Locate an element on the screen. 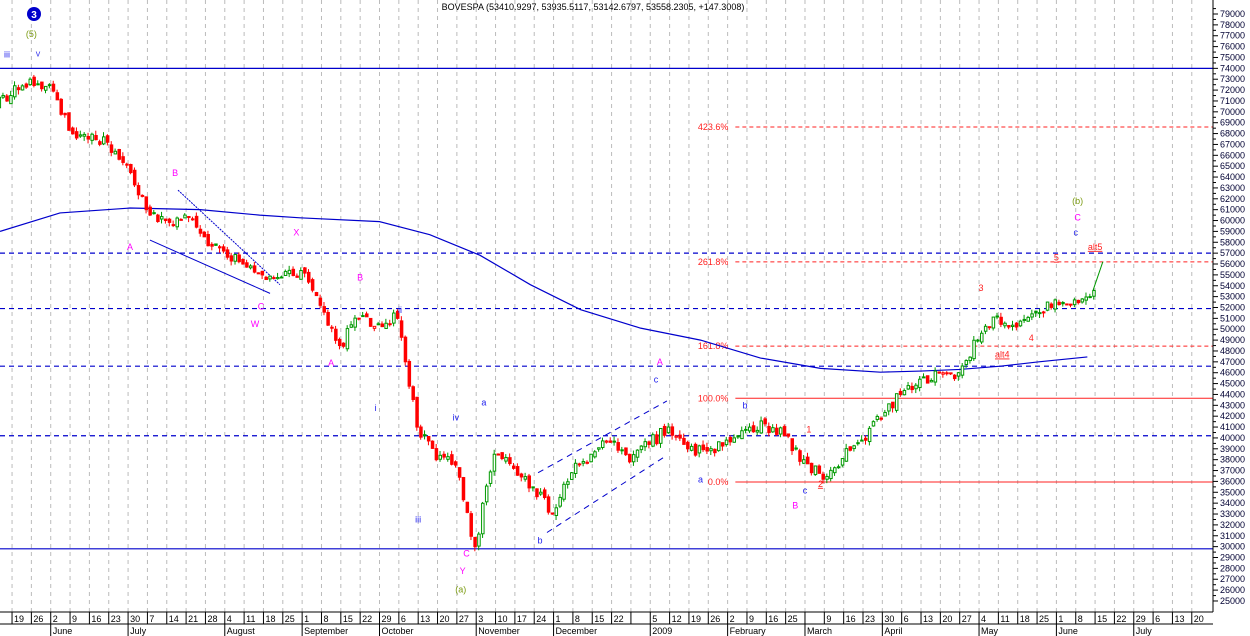 The width and height of the screenshot is (1250, 636). x-week-label: 2 is located at coordinates (732, 619).